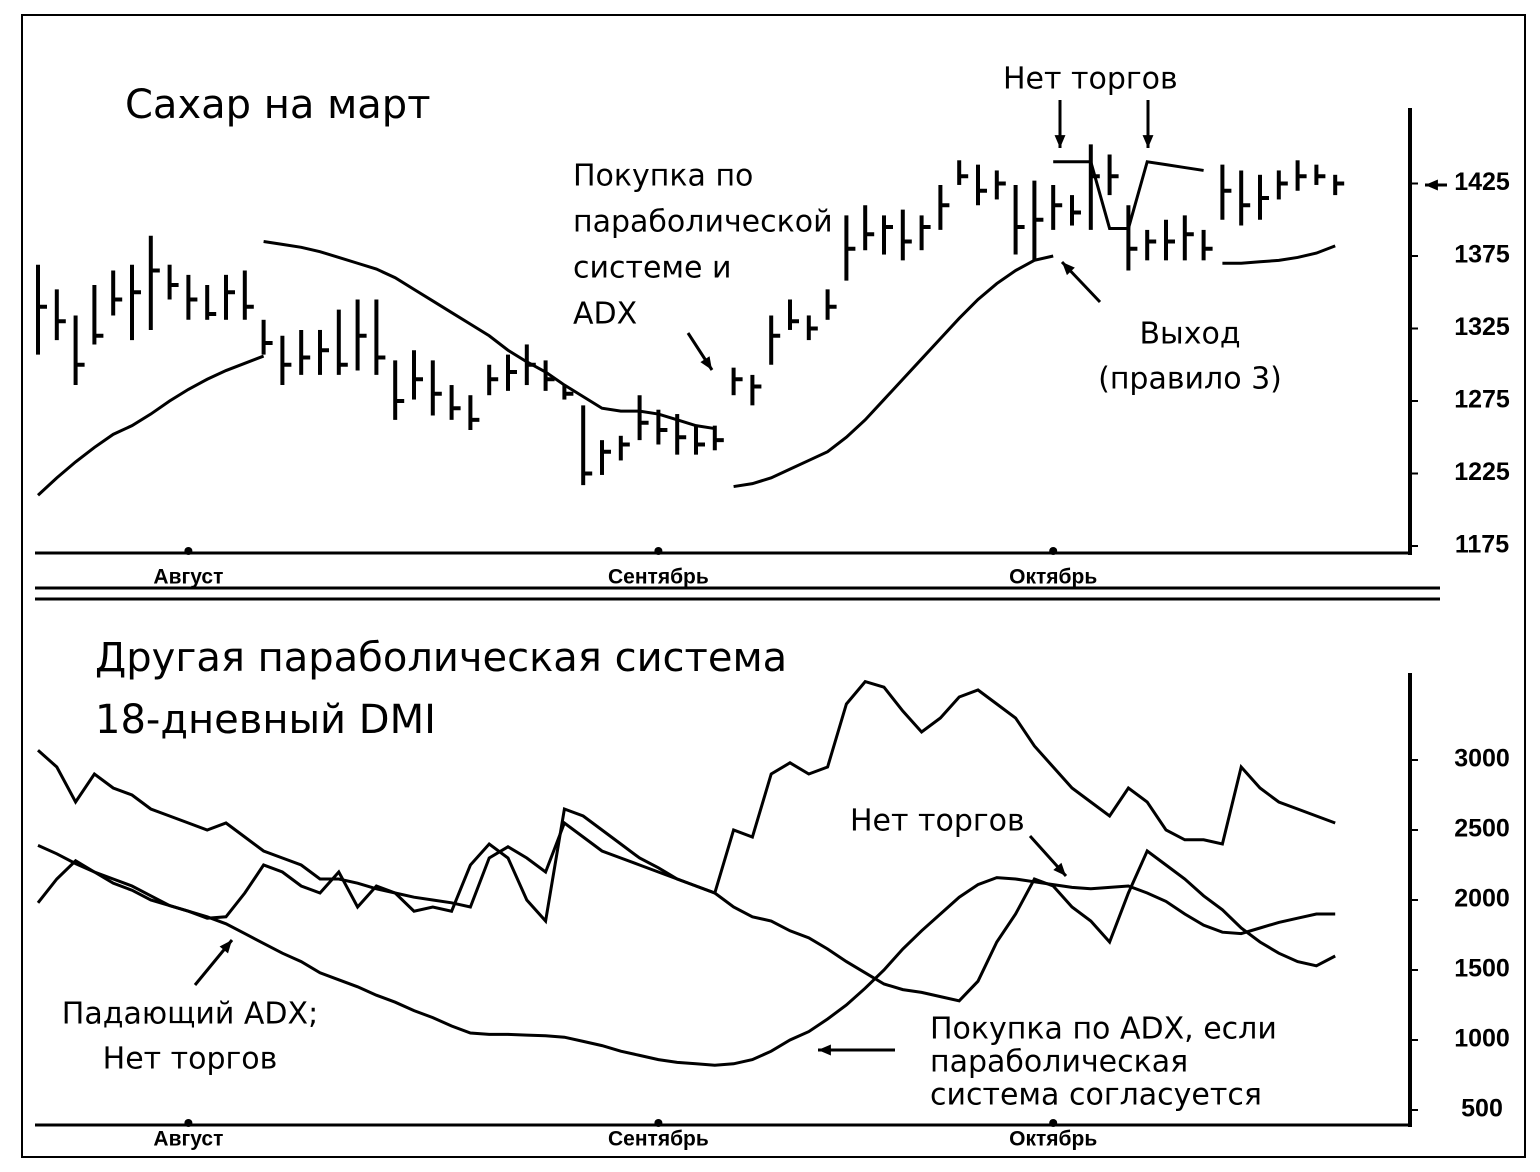 The width and height of the screenshot is (1540, 1172). I want to click on y-tick-label: 1225, so click(1482, 472).